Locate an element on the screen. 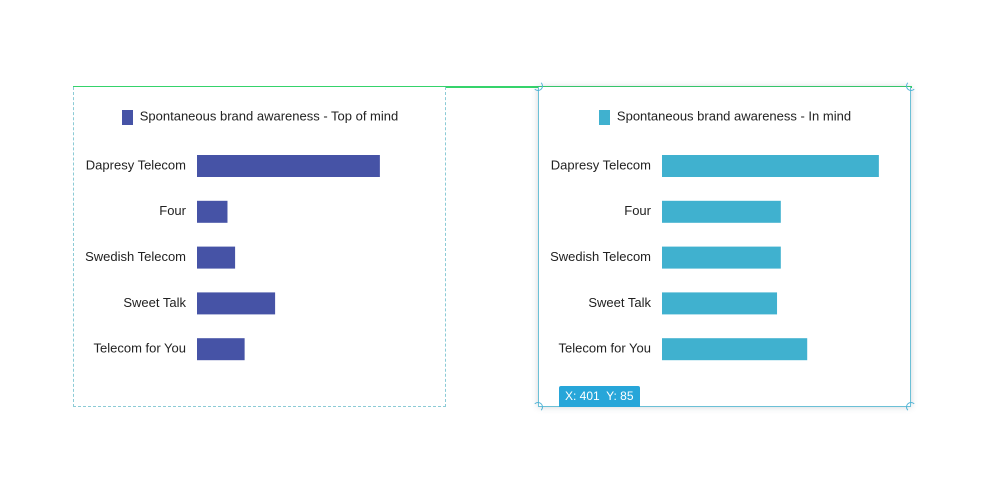  resize-handle-top-left is located at coordinates (538, 86).